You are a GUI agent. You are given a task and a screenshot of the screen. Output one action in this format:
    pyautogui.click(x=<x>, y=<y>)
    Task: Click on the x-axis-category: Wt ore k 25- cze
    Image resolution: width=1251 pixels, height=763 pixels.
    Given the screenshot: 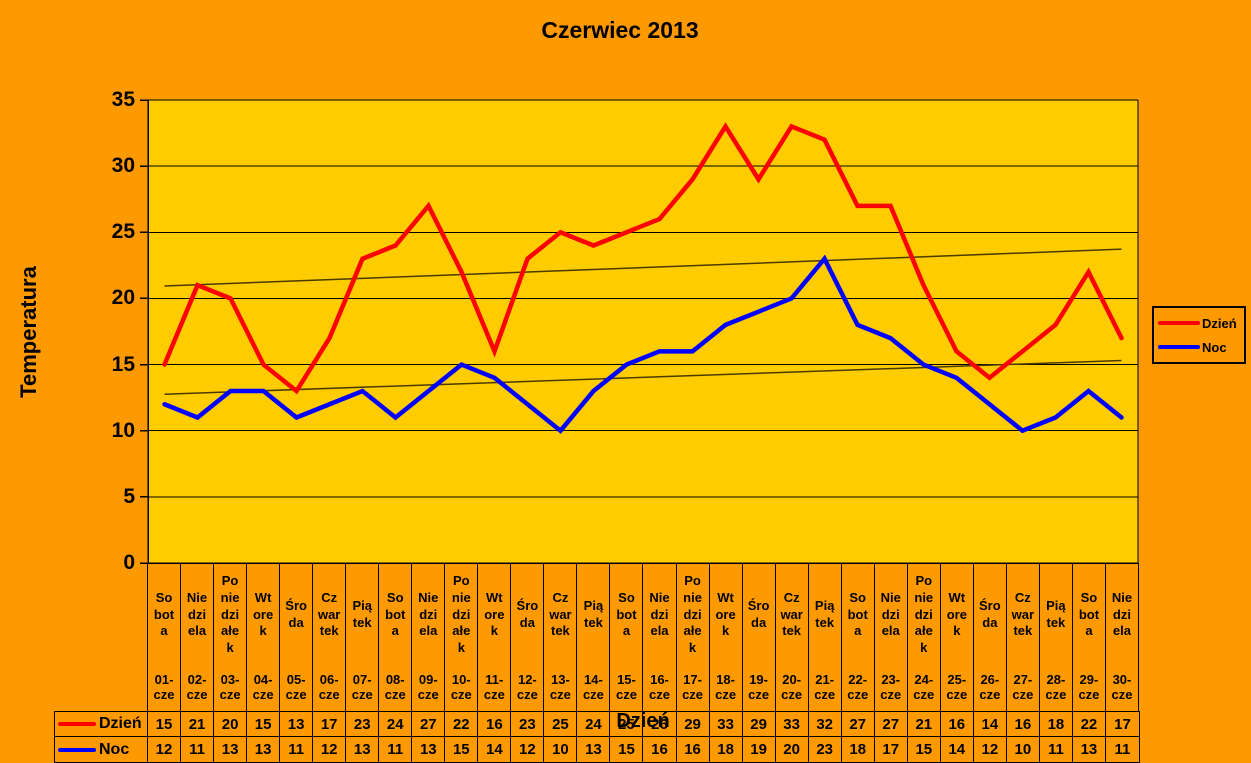 What is the action you would take?
    pyautogui.click(x=957, y=637)
    